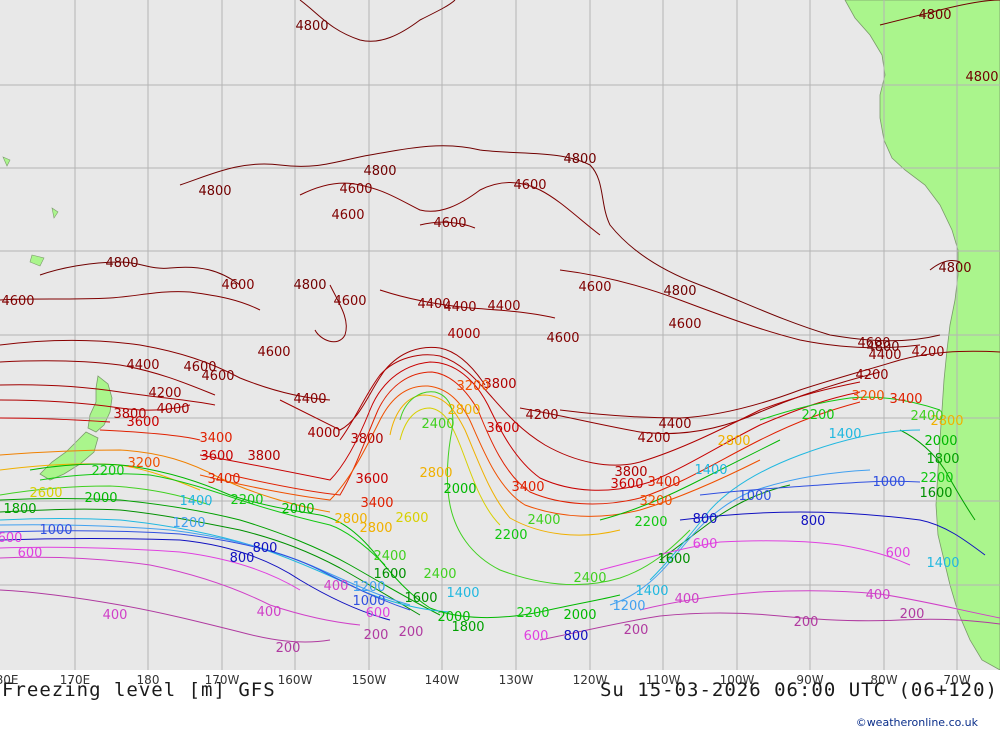  I want to click on longitude-label: 120W, so click(590, 680).